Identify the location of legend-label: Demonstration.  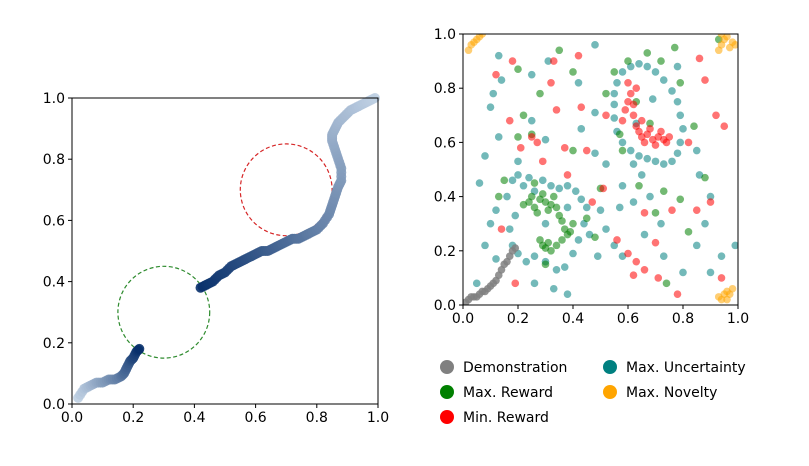
(515, 368).